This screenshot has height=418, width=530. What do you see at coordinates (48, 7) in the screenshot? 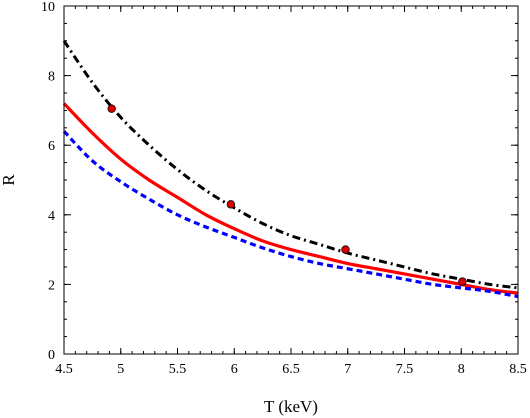
I see `y-tick-label: 10` at bounding box center [48, 7].